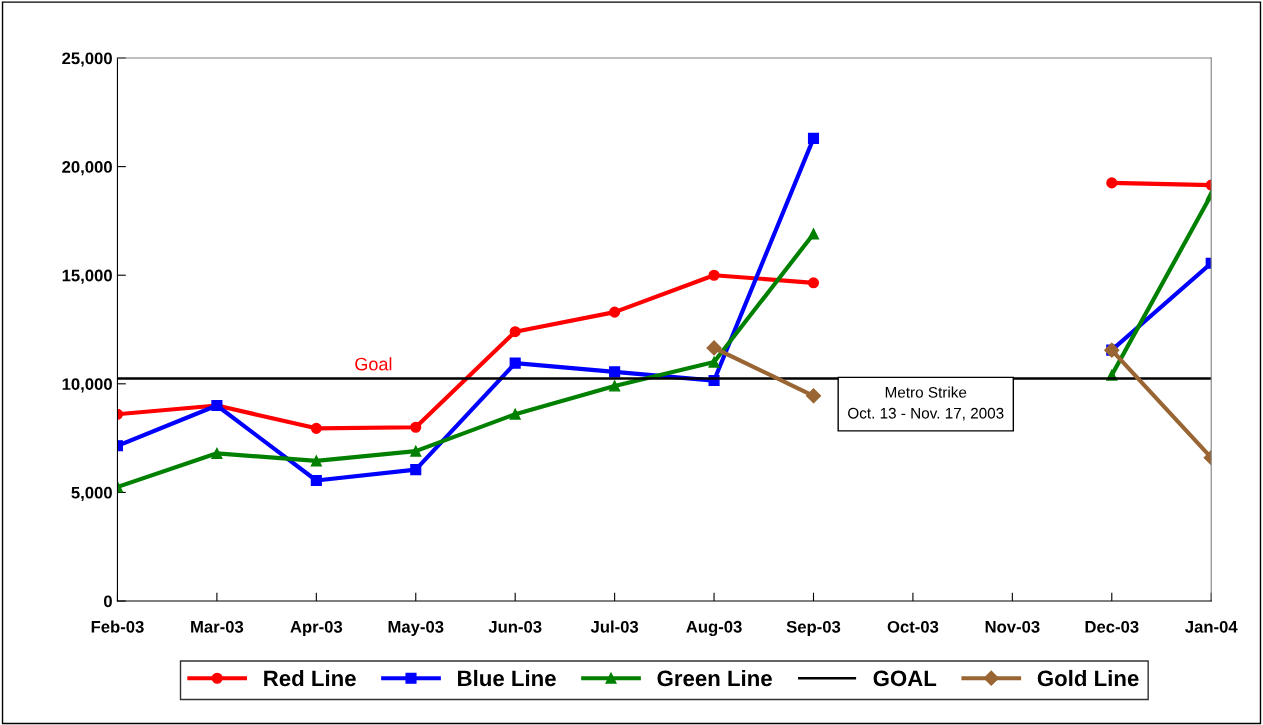  What do you see at coordinates (416, 628) in the screenshot?
I see `x-tick-label: May-03` at bounding box center [416, 628].